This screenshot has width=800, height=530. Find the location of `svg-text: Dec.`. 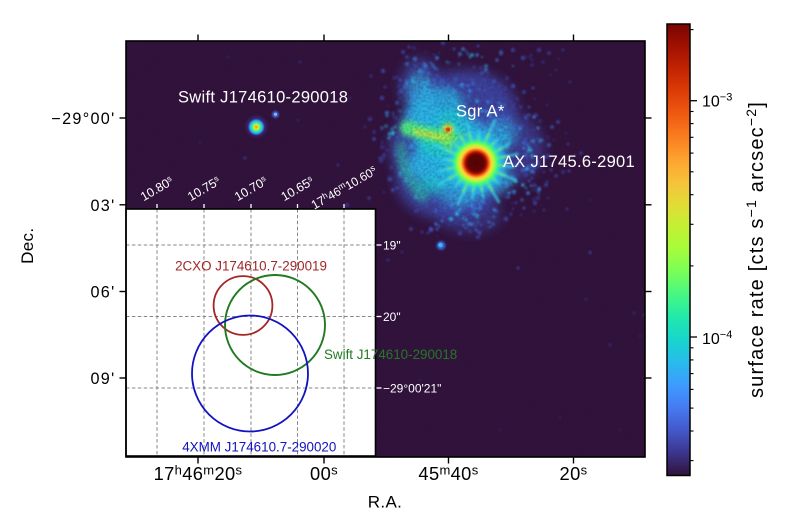

svg-text: Dec. is located at coordinates (27, 246).